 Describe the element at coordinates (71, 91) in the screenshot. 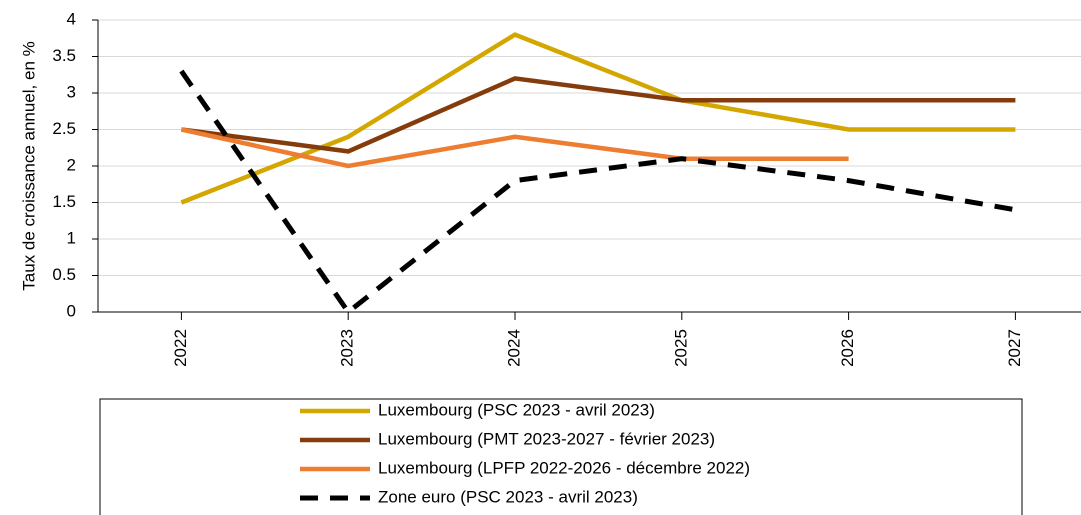

I see `y-tick-label: 3` at that location.